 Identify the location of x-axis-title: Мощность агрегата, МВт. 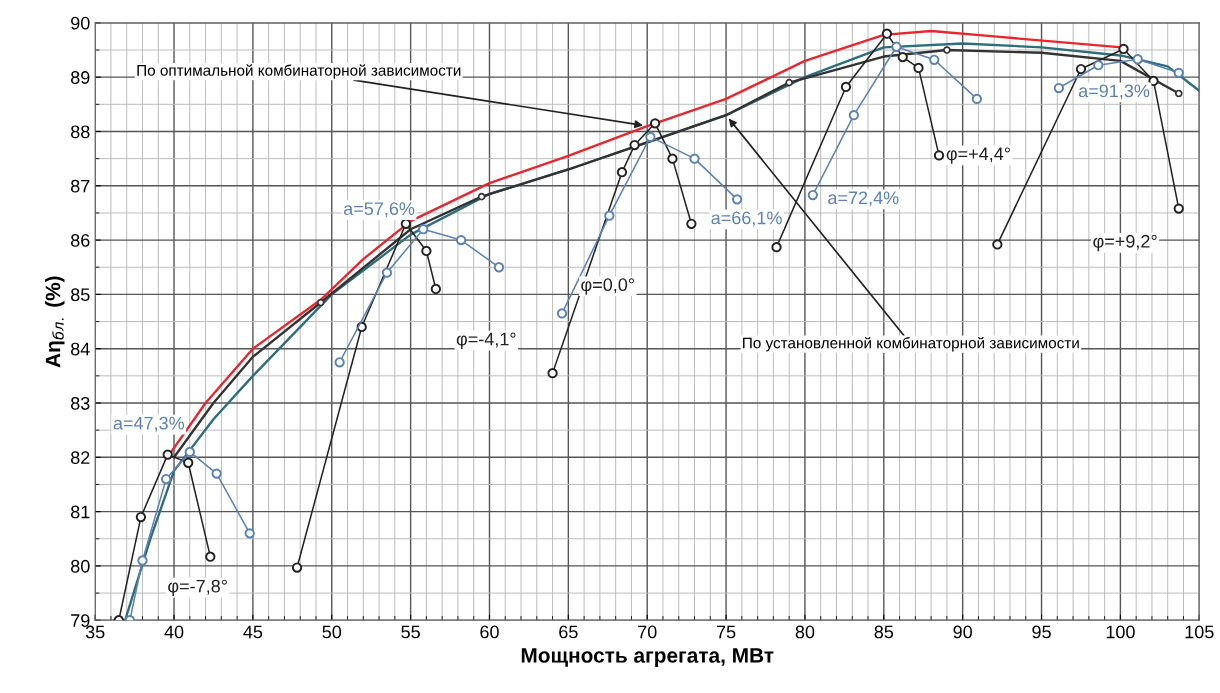
(647, 657).